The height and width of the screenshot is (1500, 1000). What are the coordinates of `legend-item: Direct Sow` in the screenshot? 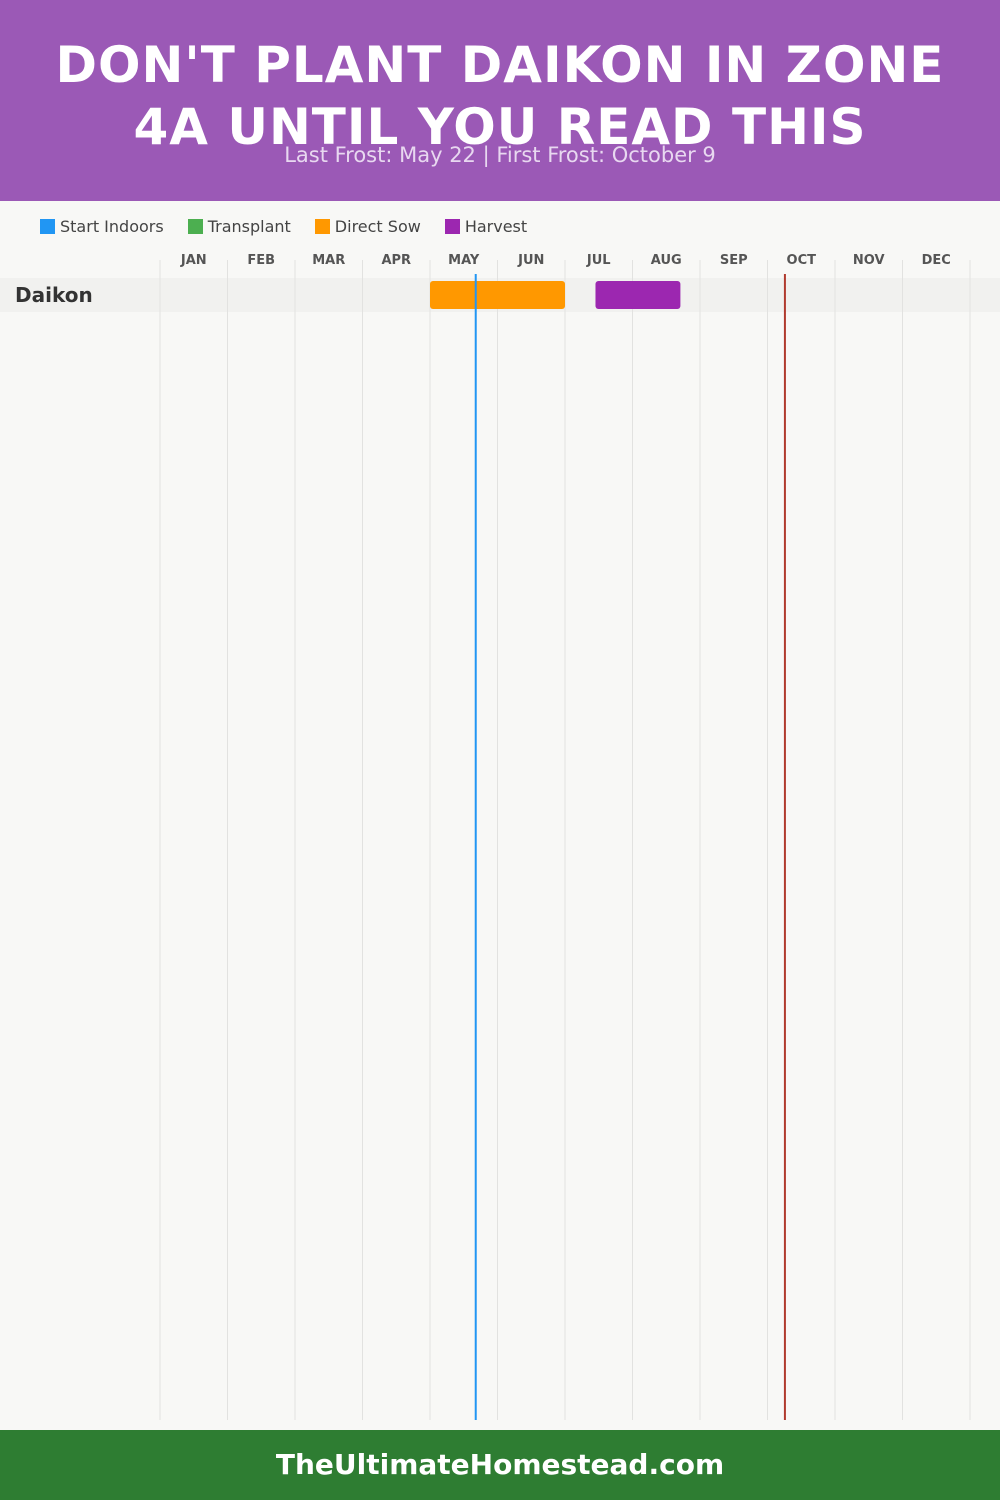 It's located at (367, 226).